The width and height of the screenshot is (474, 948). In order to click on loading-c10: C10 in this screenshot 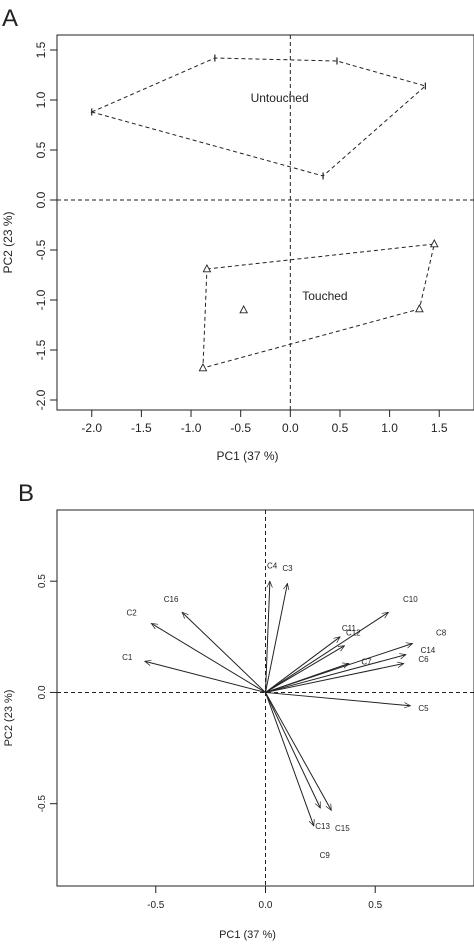, I will do `click(341, 644)`.